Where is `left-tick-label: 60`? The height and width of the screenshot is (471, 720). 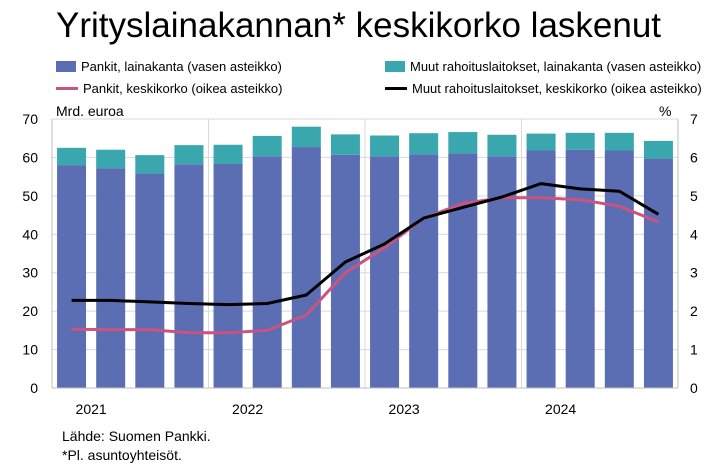 left-tick-label: 60 is located at coordinates (30, 157).